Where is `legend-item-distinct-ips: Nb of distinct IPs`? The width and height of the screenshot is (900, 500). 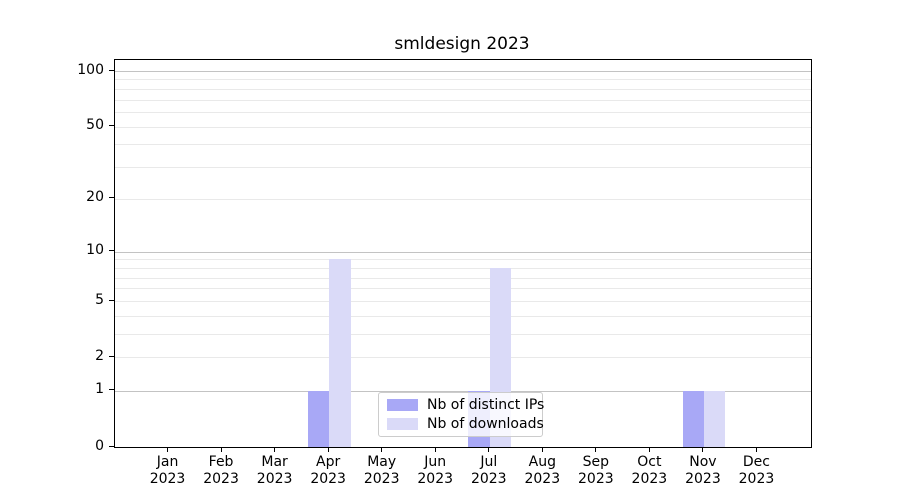
legend-item-distinct-ips: Nb of distinct IPs is located at coordinates (465, 405).